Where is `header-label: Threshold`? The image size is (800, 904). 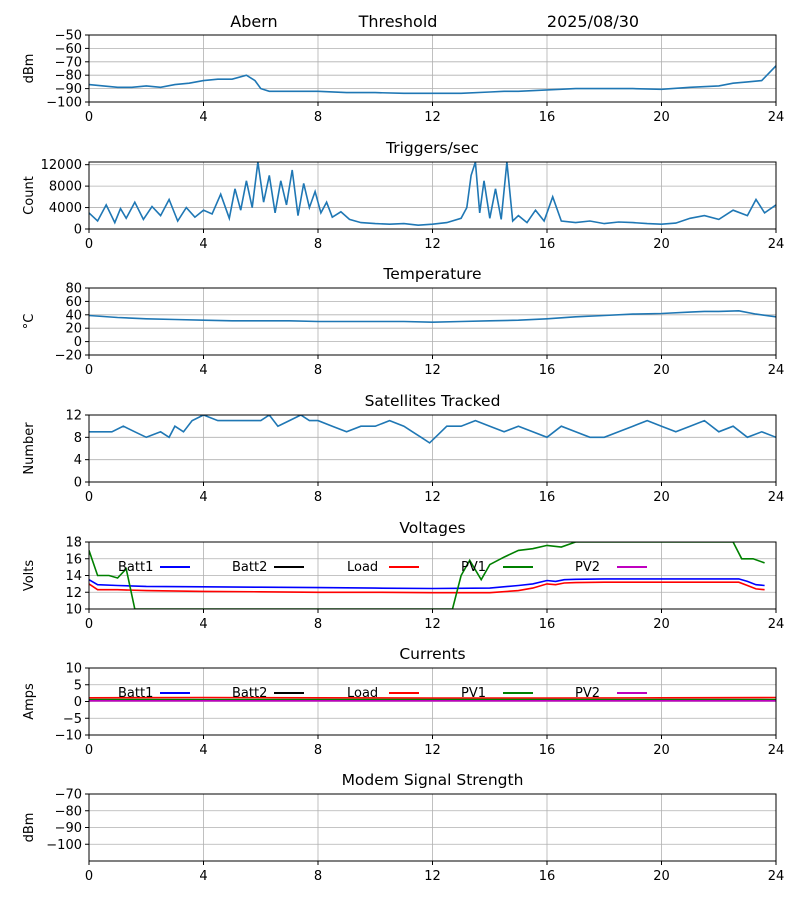 header-label: Threshold is located at coordinates (398, 21).